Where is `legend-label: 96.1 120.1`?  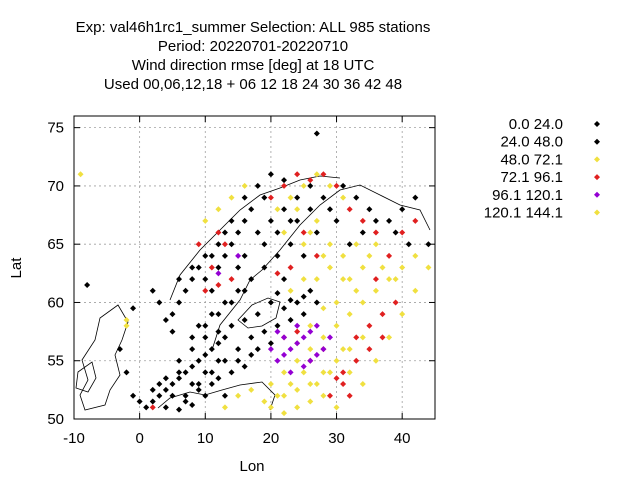 legend-label: 96.1 120.1 is located at coordinates (527, 195).